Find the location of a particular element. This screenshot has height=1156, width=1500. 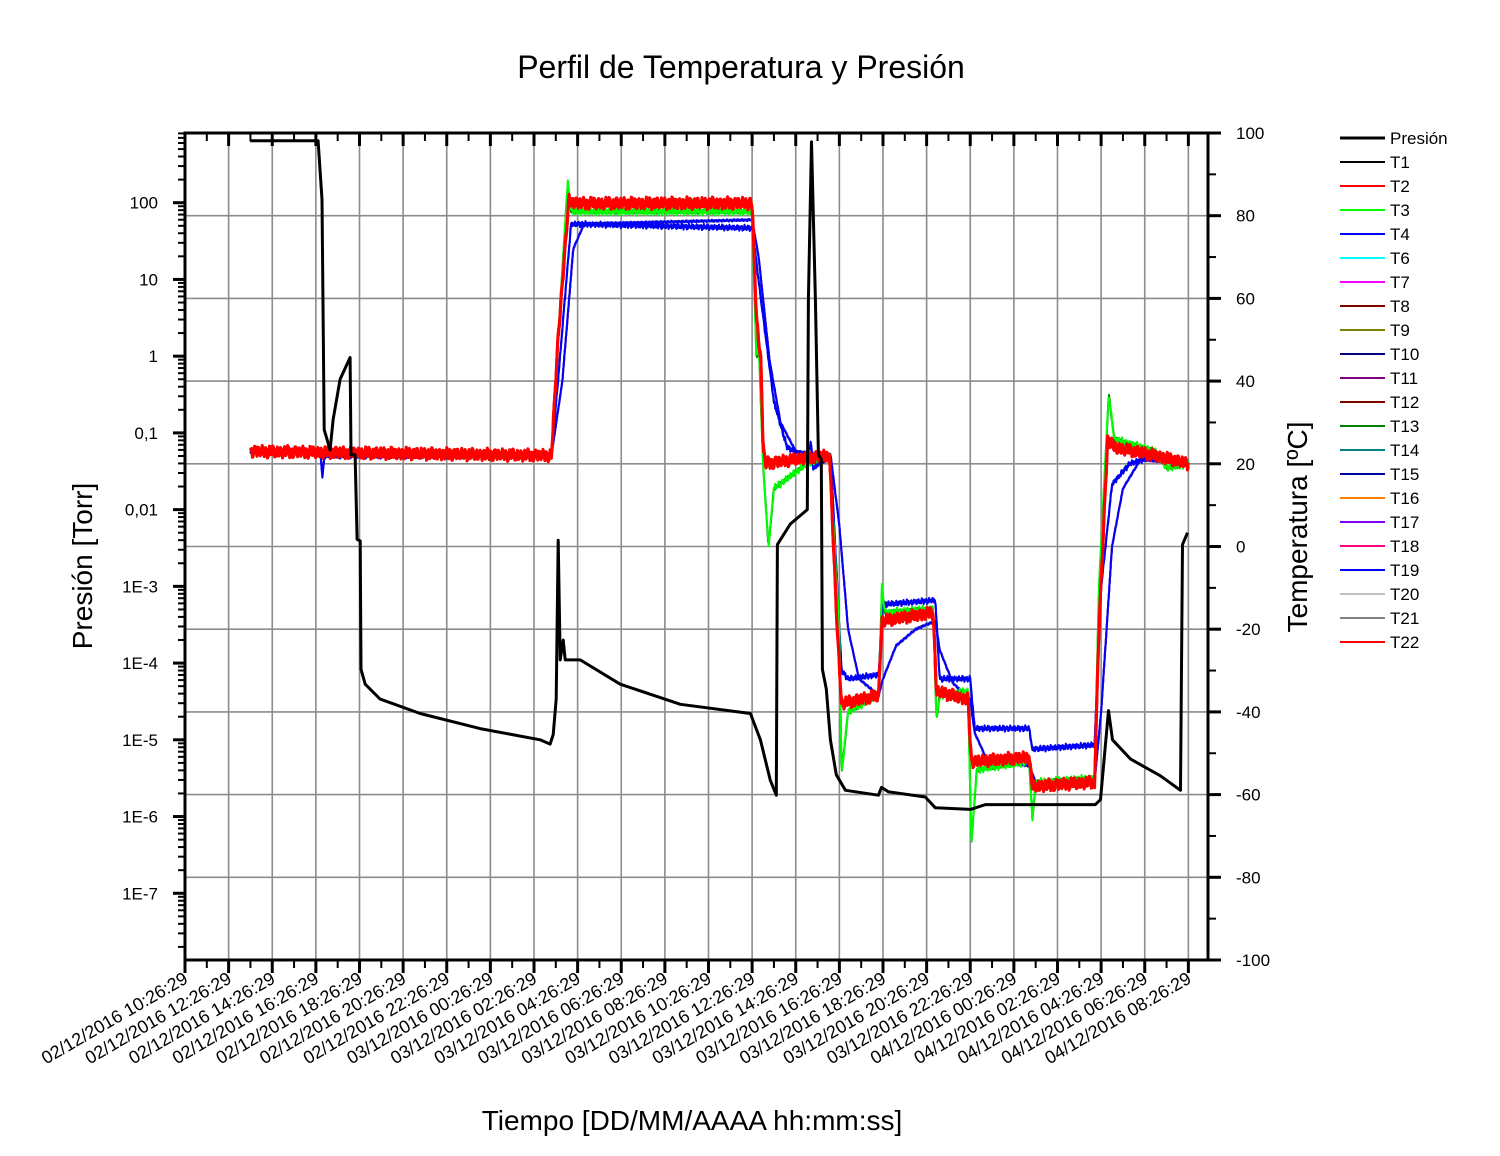

y-axis-left-title: Presión [Torr] is located at coordinates (82, 566).